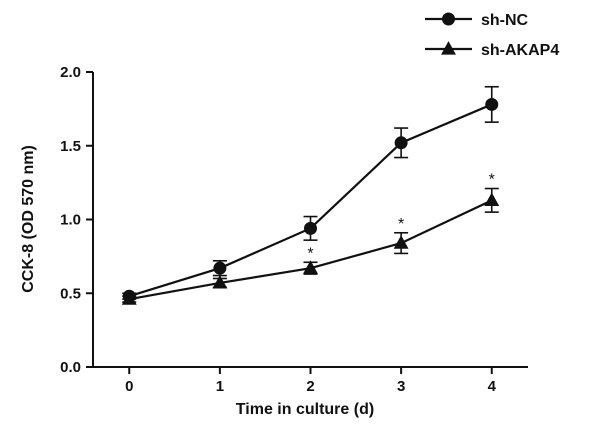 The image size is (591, 427). I want to click on legend-item: sh-AKAP4, so click(492, 50).